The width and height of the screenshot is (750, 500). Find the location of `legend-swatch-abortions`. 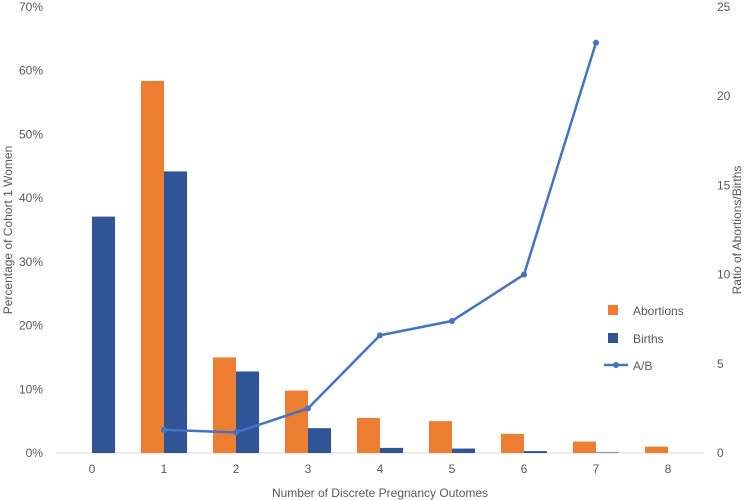

legend-swatch-abortions is located at coordinates (613, 310).